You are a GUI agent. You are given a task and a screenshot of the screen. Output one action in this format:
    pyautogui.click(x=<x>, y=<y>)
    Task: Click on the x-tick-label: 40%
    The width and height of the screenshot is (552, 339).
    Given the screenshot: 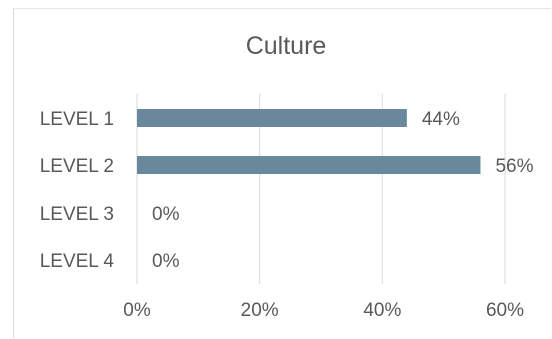 What is the action you would take?
    pyautogui.click(x=382, y=310)
    